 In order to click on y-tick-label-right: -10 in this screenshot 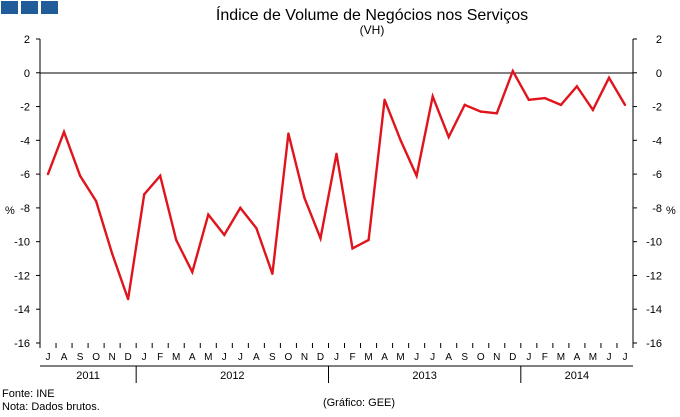, I will do `click(654, 243)`.